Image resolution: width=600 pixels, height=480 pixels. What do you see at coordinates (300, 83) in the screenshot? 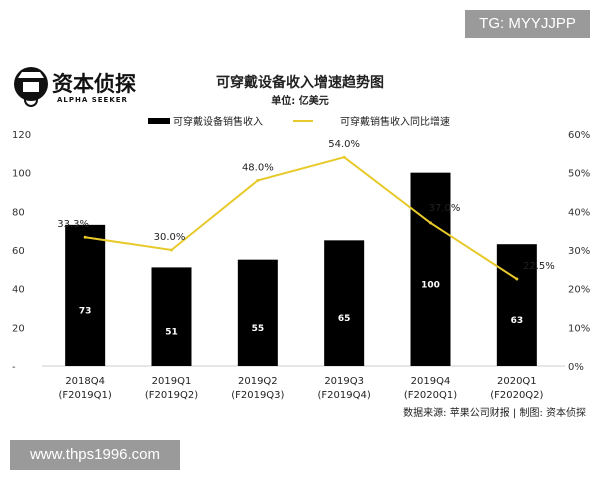
I see `chart-title: 可穿戴设备收入增速趋势图` at bounding box center [300, 83].